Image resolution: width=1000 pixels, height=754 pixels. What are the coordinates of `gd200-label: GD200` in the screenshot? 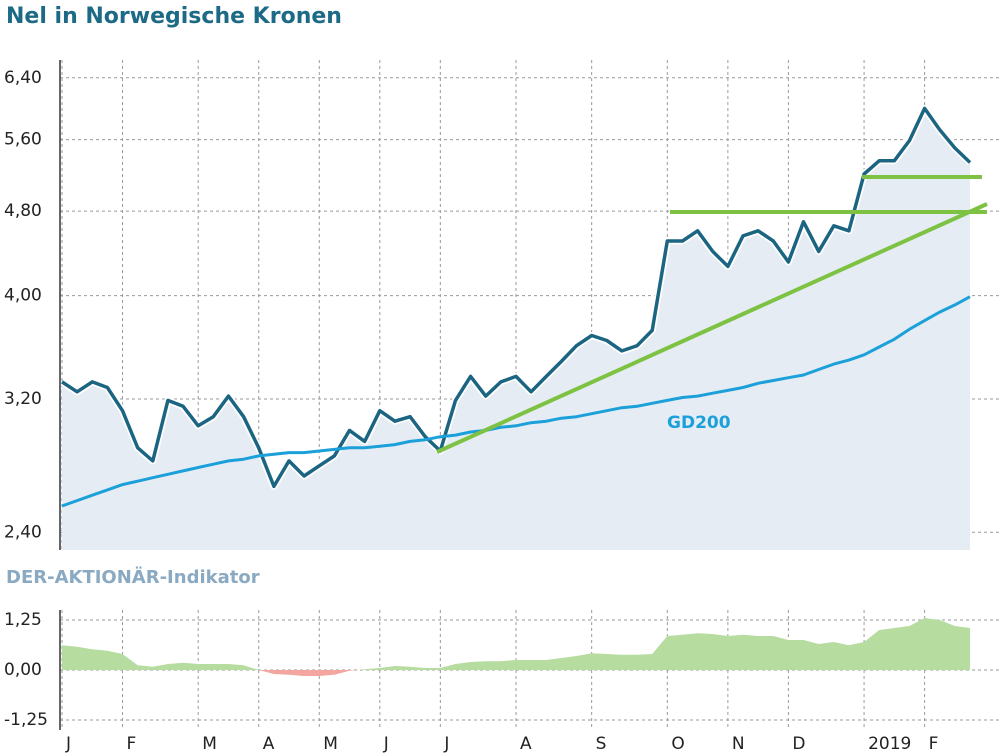 It's located at (699, 423).